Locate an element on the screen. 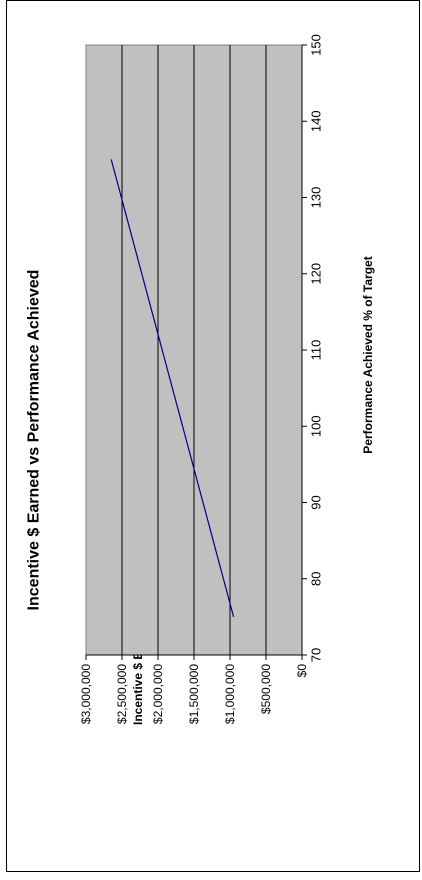 The width and height of the screenshot is (422, 880). y-tick-label: $3,000,000 is located at coordinates (86, 694).